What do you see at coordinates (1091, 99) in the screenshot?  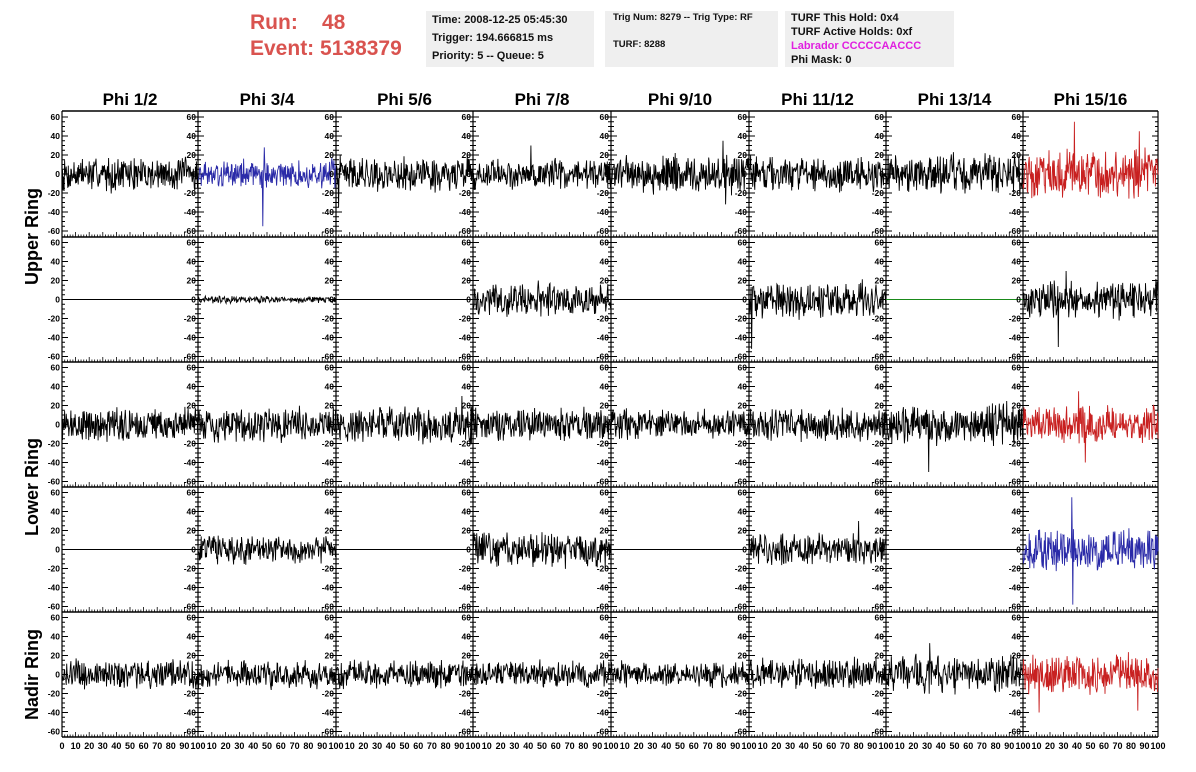 I see `column-header: Phi 15/16` at bounding box center [1091, 99].